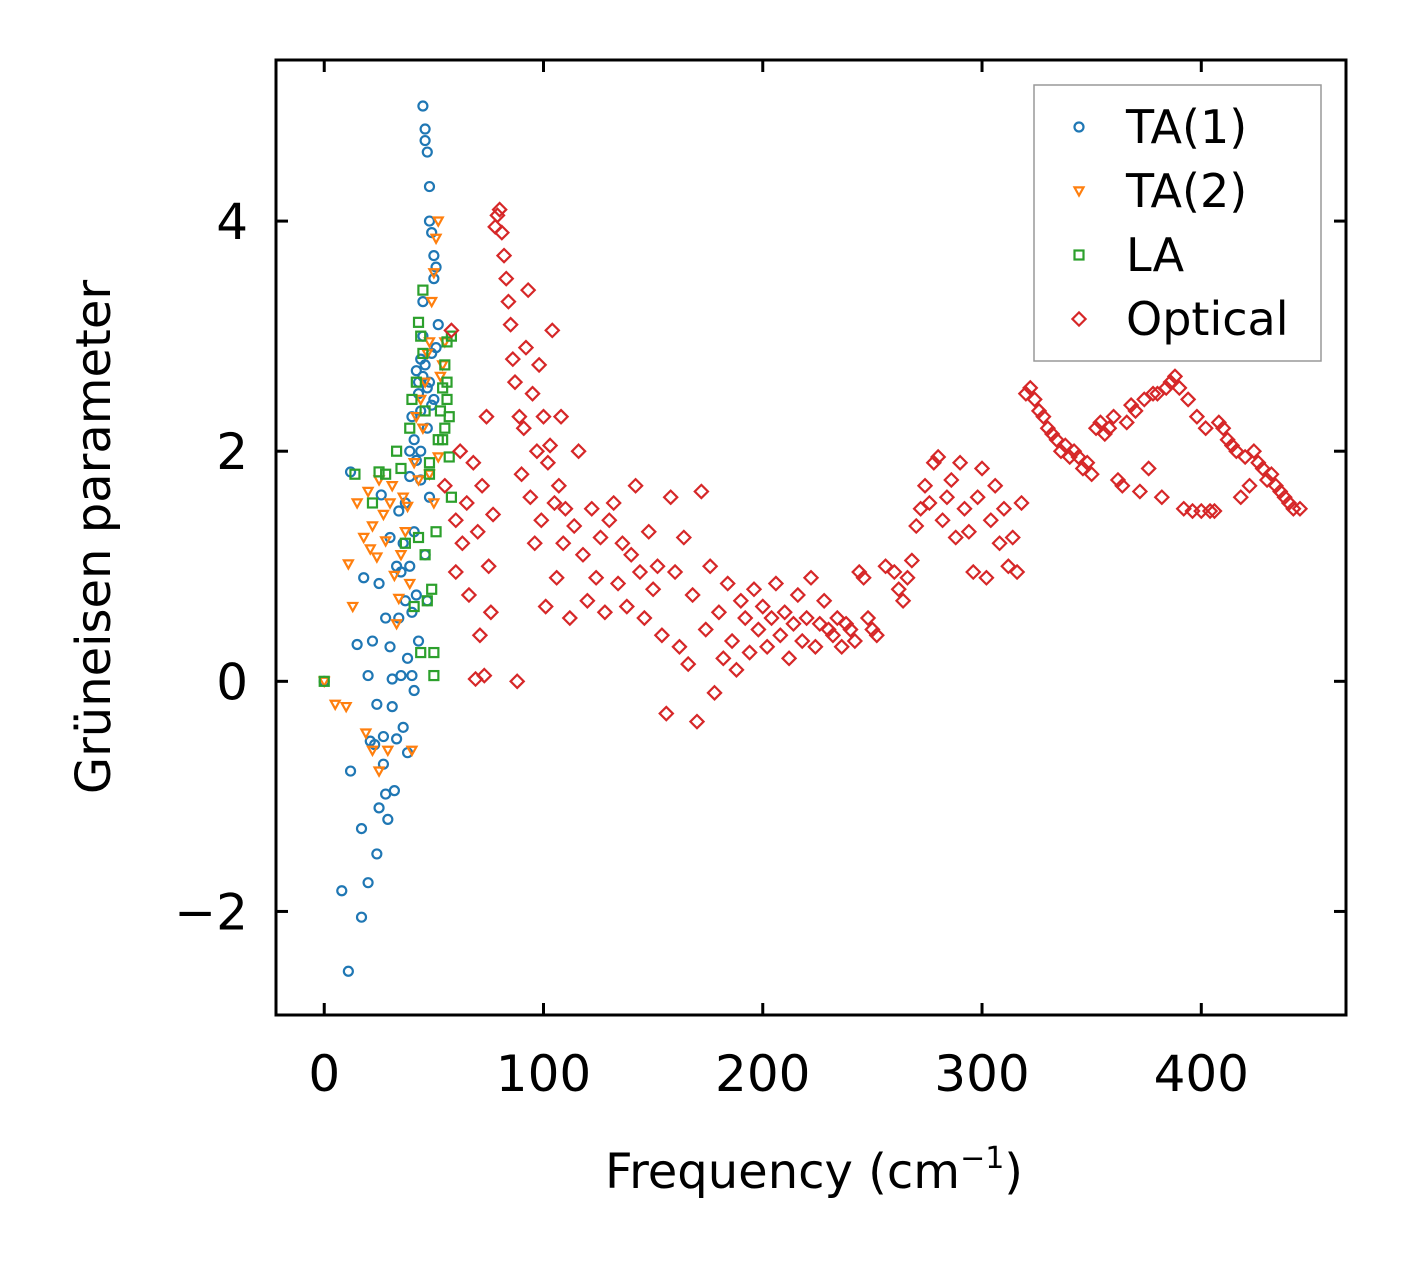  I want to click on y-axis-title: Grüneisen parameter, so click(94, 537).